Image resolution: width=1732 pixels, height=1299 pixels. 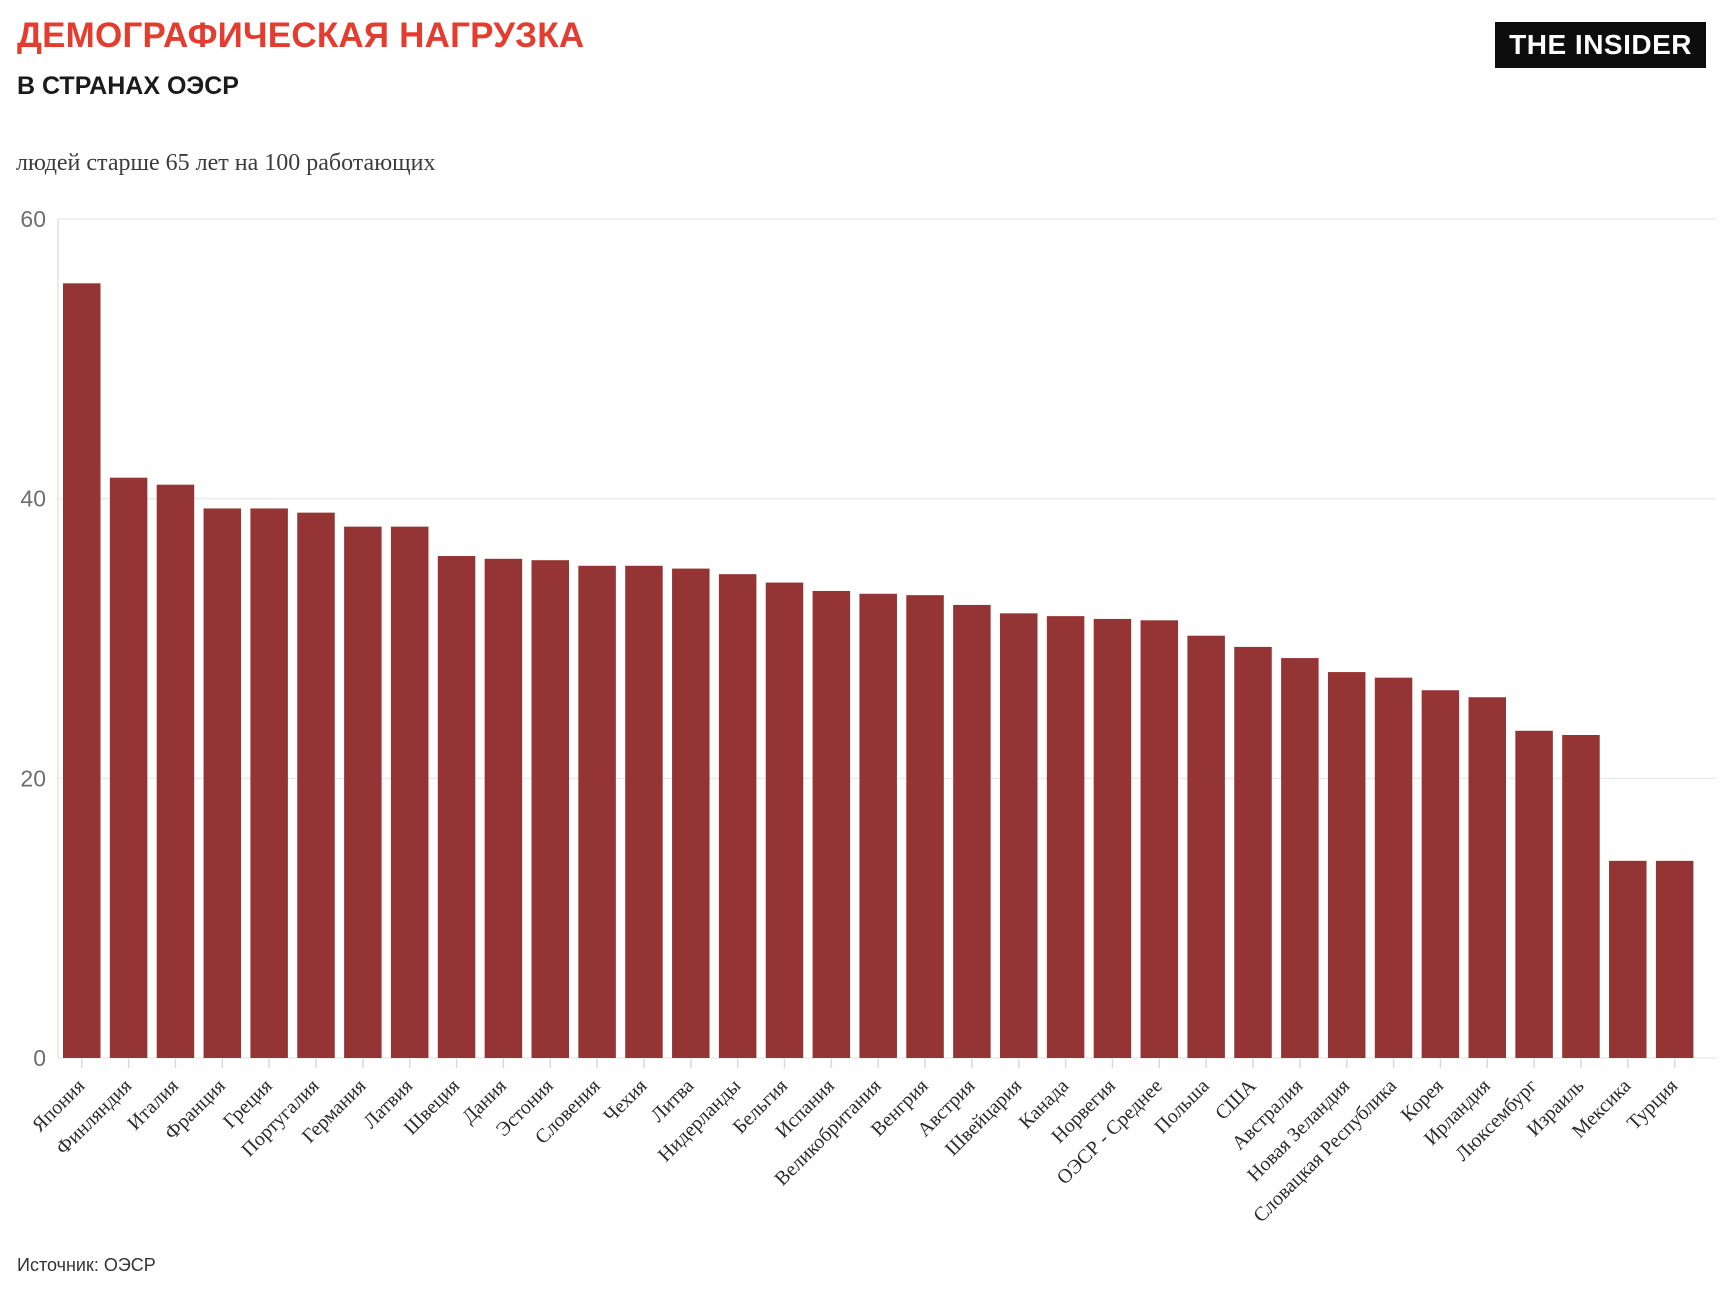 What do you see at coordinates (33, 499) in the screenshot?
I see `y-tick-label: 40` at bounding box center [33, 499].